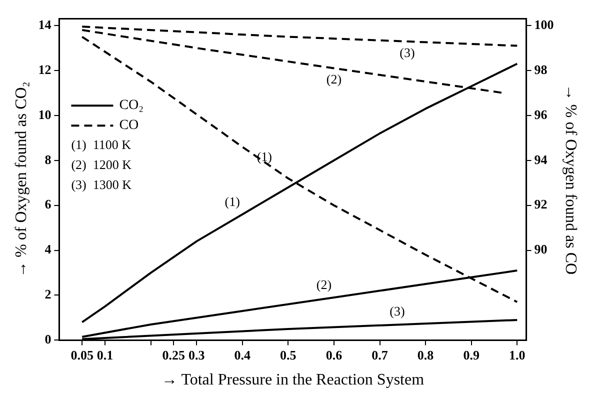  I want to click on y2-tick-label: 98, so click(541, 69).